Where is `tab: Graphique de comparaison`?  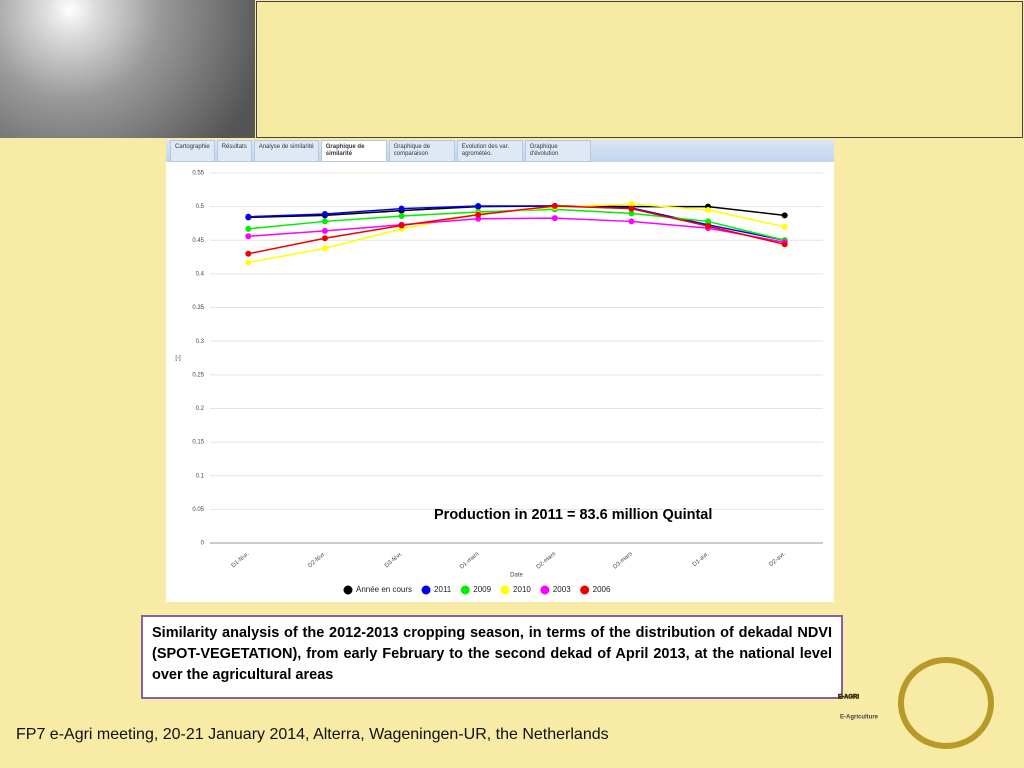 tab: Graphique de comparaison is located at coordinates (421, 151).